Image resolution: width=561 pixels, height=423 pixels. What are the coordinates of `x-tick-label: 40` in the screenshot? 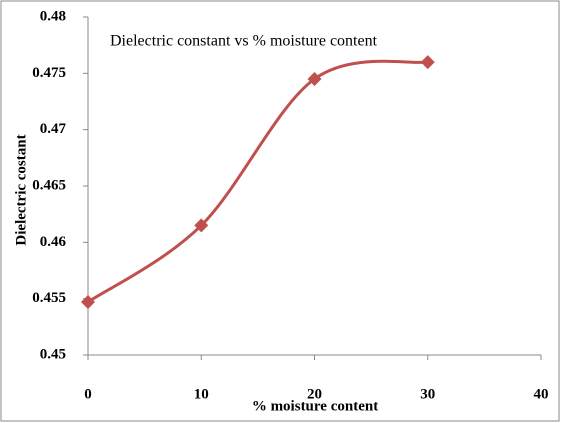 It's located at (541, 394).